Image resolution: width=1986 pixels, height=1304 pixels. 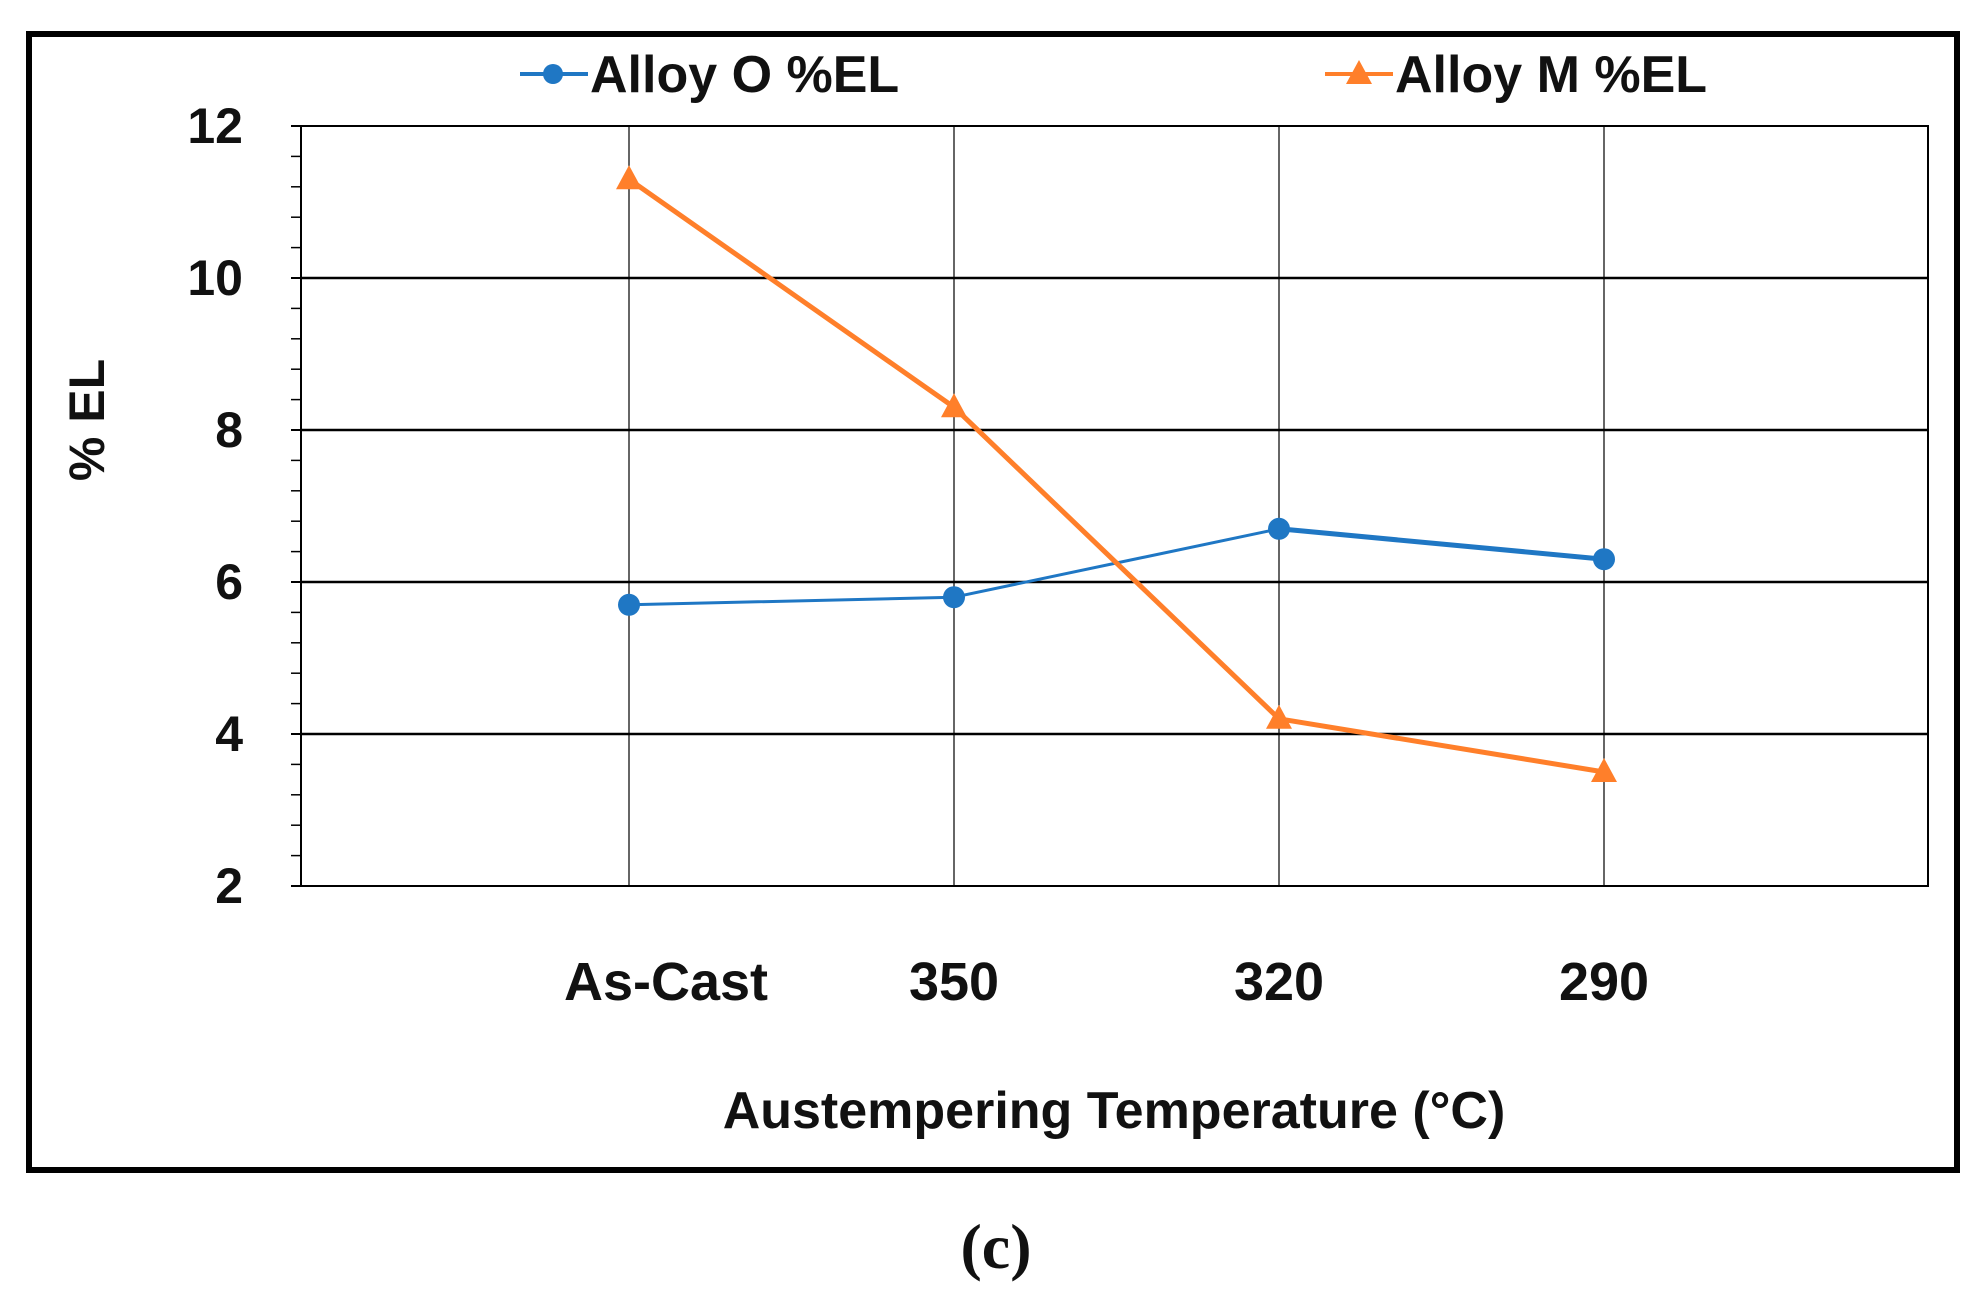 What do you see at coordinates (87, 420) in the screenshot?
I see `y-axis-title: % EL` at bounding box center [87, 420].